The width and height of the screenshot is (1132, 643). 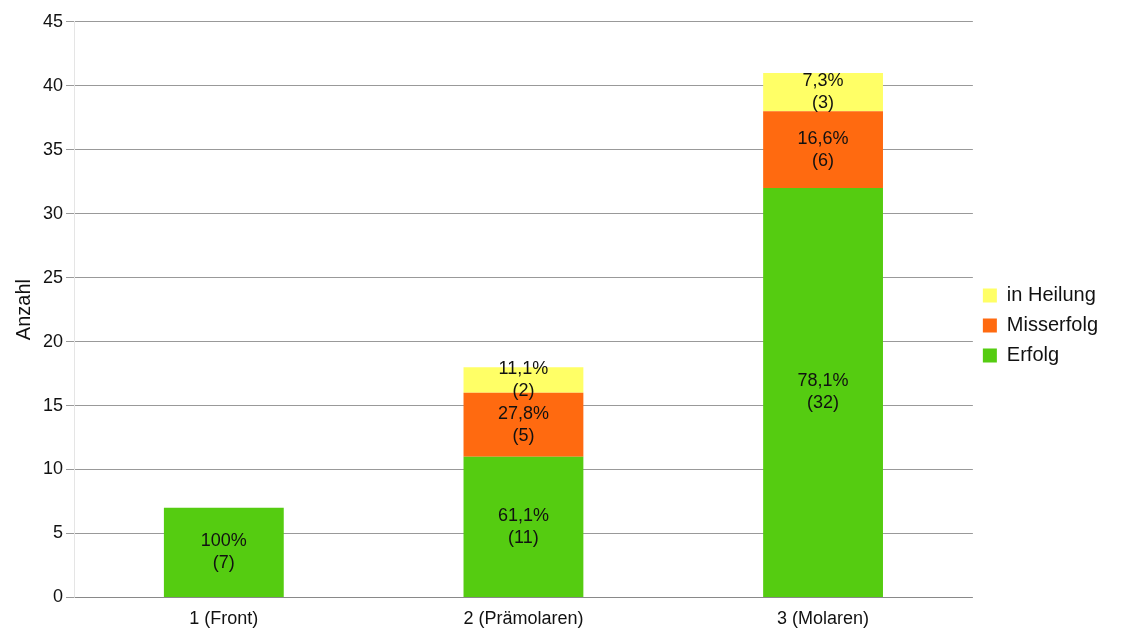 I want to click on y-tick-label: 30, so click(x=53, y=212).